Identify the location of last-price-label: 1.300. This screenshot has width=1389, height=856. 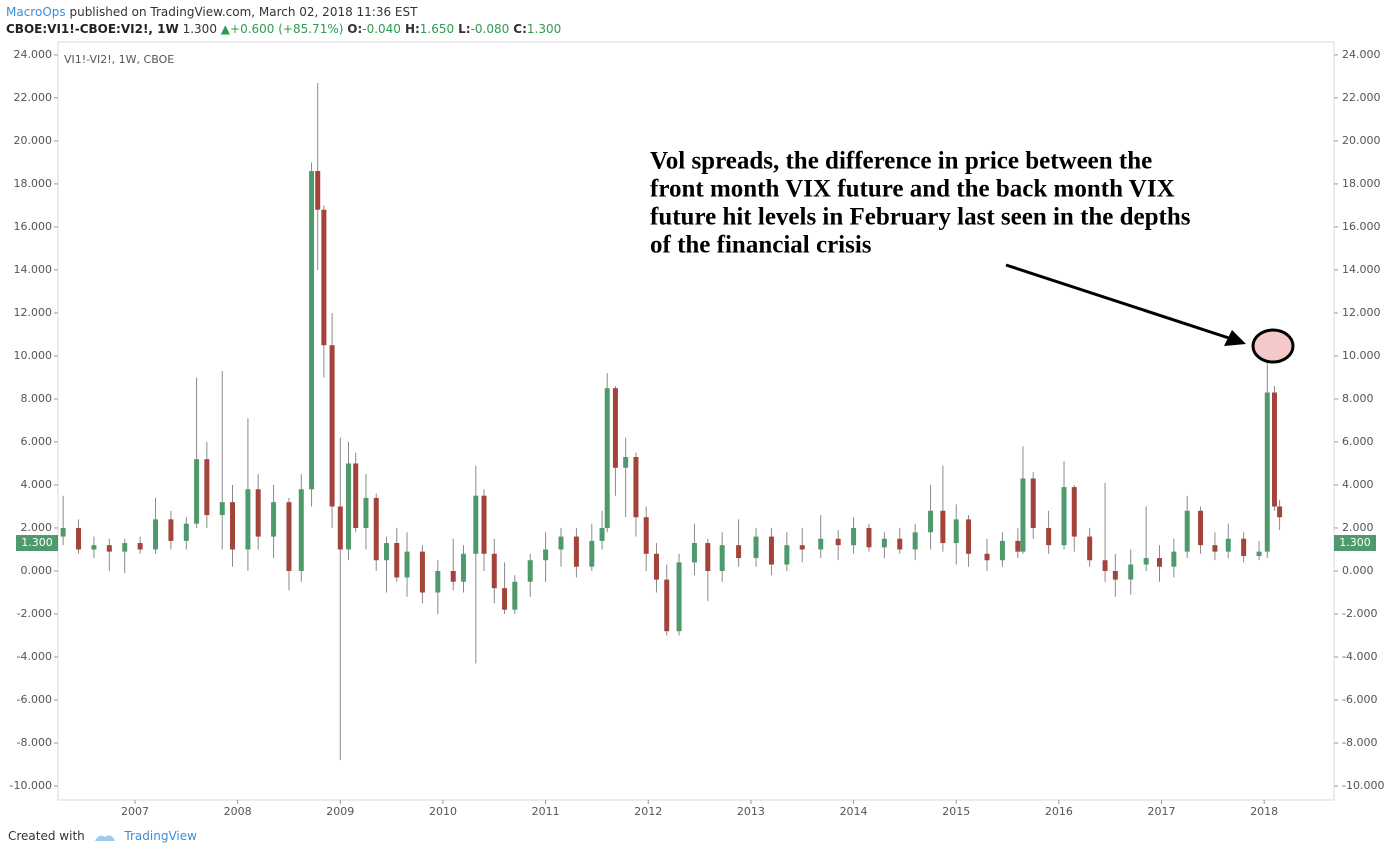
(37, 542).